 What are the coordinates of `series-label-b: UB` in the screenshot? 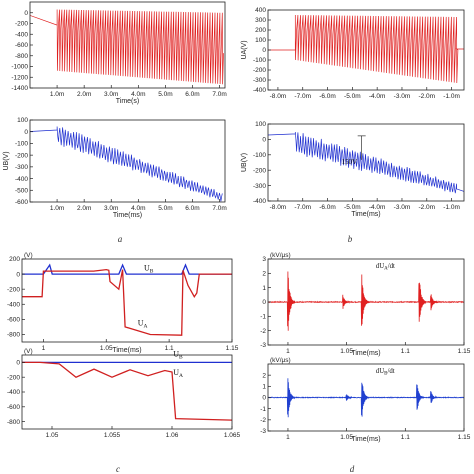 It's located at (149, 268).